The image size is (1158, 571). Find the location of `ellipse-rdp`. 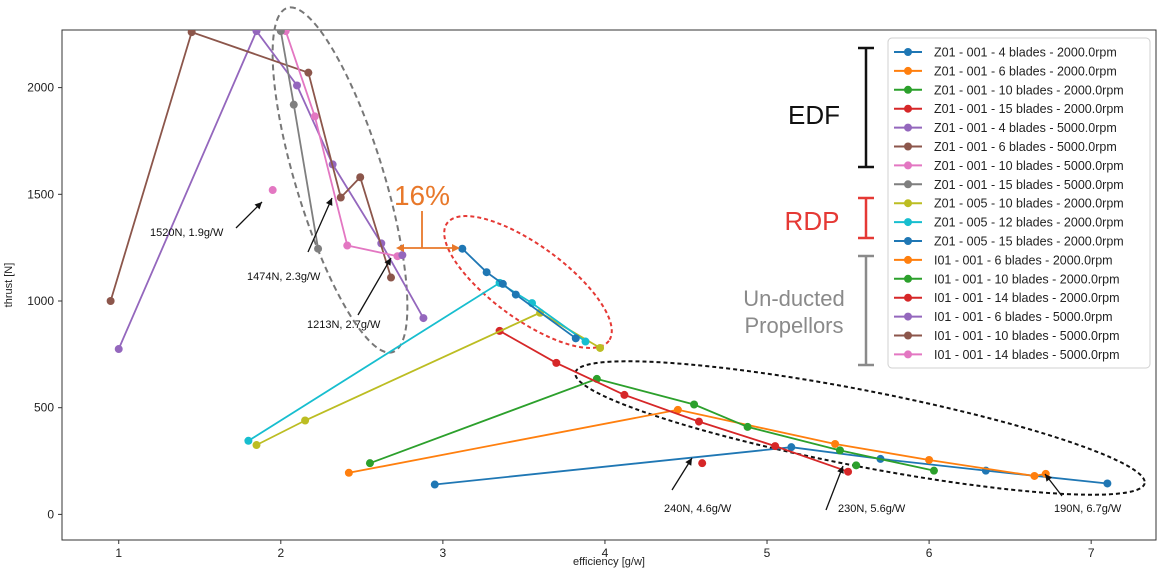

ellipse-rdp is located at coordinates (528, 282).